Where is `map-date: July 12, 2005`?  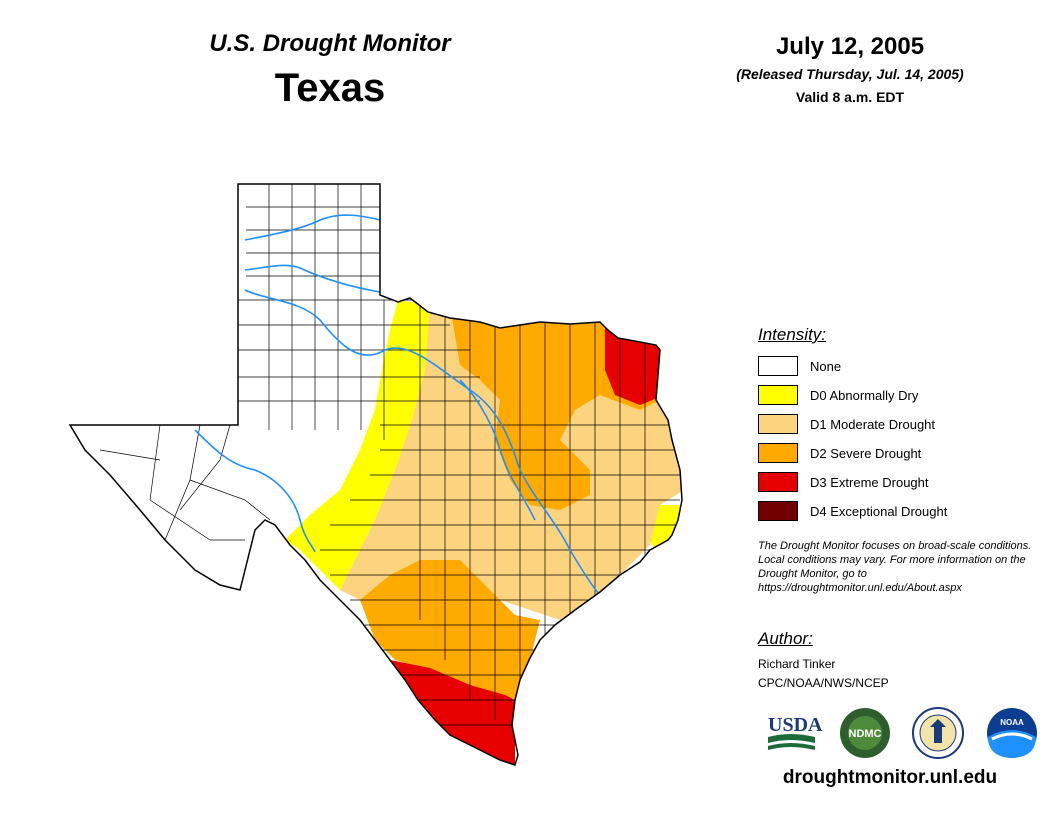
map-date: July 12, 2005 is located at coordinates (850, 46).